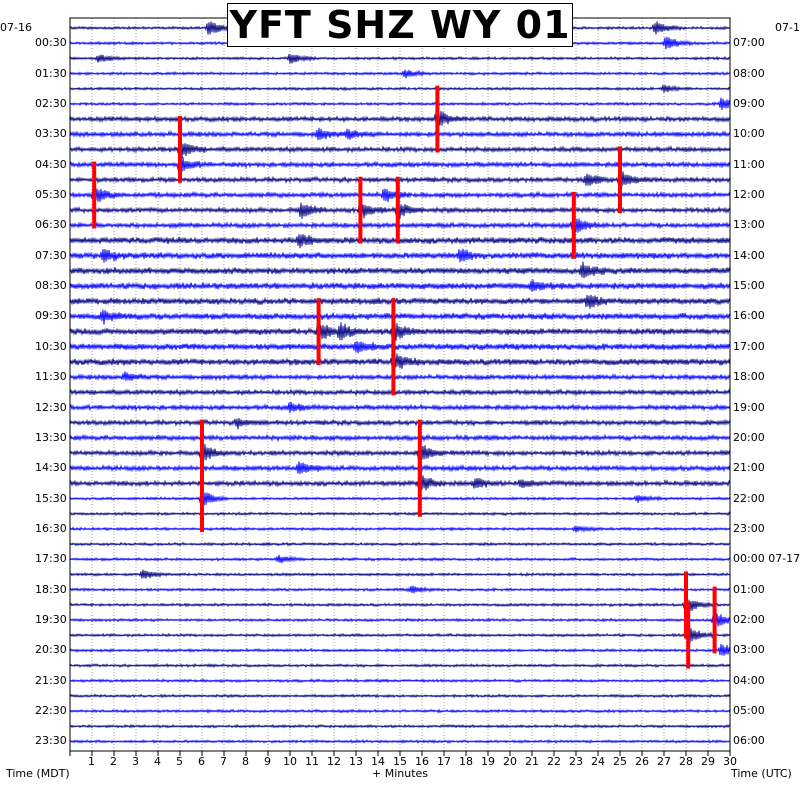  Describe the element at coordinates (749, 528) in the screenshot. I see `right-time-label: 23:00` at that location.